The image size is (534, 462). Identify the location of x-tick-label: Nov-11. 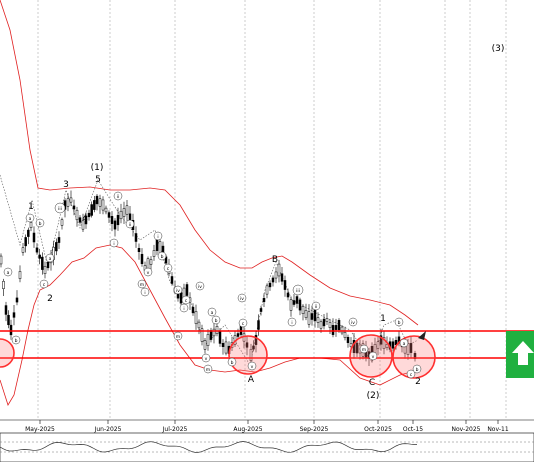
(498, 429).